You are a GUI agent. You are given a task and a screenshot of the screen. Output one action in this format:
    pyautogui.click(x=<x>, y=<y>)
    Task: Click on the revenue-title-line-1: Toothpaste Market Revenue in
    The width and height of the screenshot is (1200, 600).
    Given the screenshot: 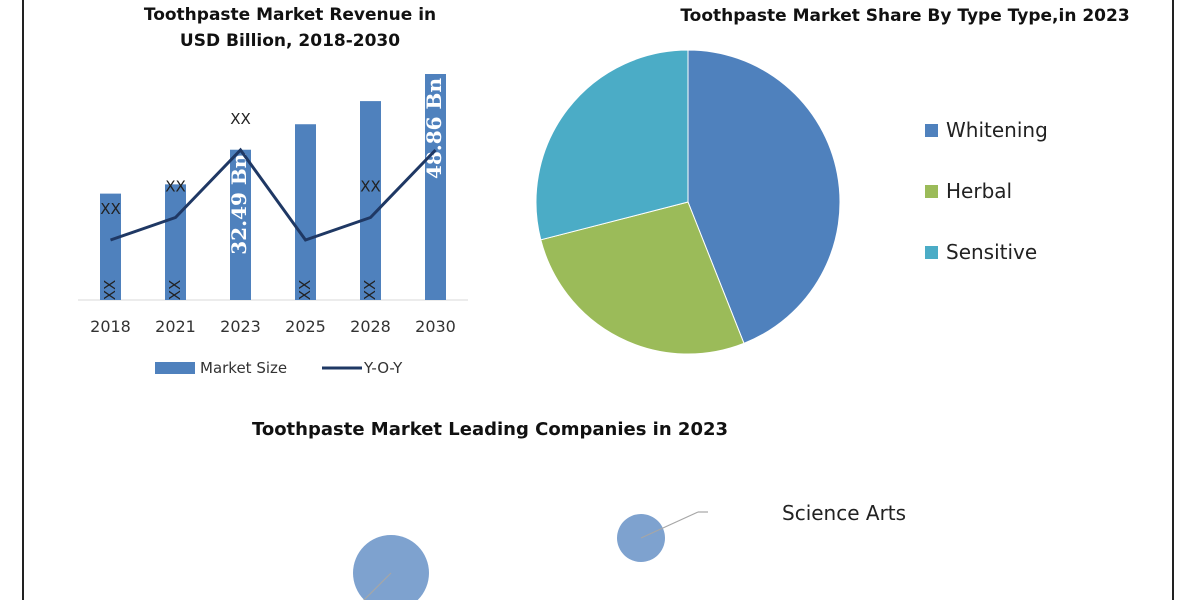 What is the action you would take?
    pyautogui.click(x=290, y=15)
    